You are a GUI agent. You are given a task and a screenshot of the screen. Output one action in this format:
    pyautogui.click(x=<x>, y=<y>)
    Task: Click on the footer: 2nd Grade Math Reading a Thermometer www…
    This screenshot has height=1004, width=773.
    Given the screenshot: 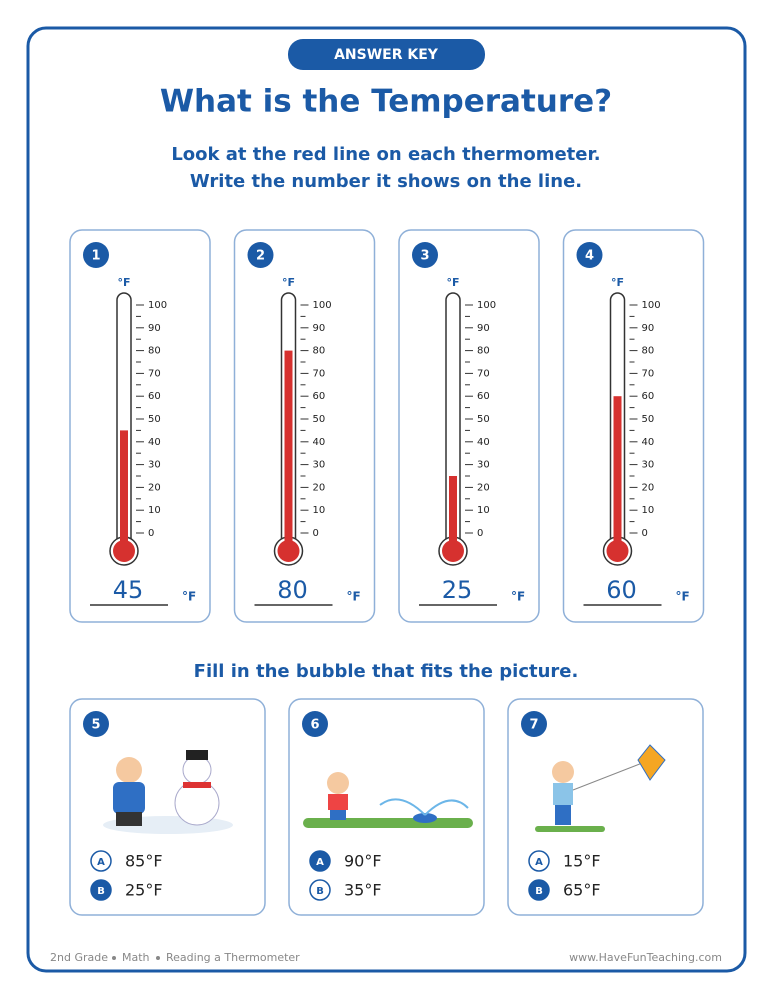 What is the action you would take?
    pyautogui.click(x=386, y=957)
    